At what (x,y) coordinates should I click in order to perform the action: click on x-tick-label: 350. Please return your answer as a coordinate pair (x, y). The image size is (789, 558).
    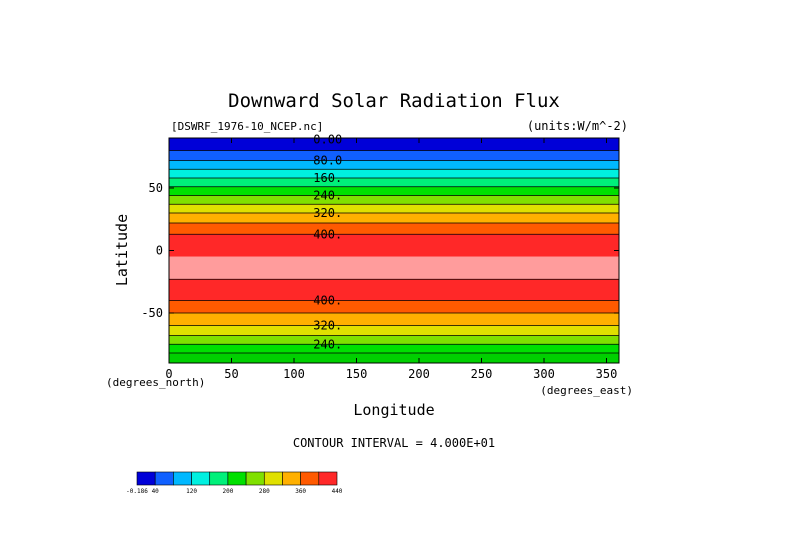
    Looking at the image, I should click on (607, 374).